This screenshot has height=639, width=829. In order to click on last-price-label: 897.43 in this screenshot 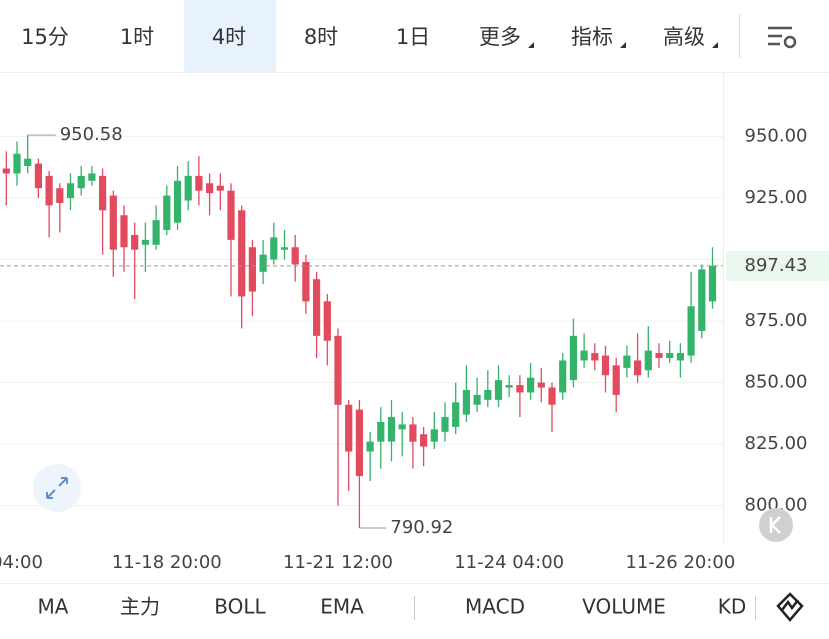, I will do `click(776, 265)`.